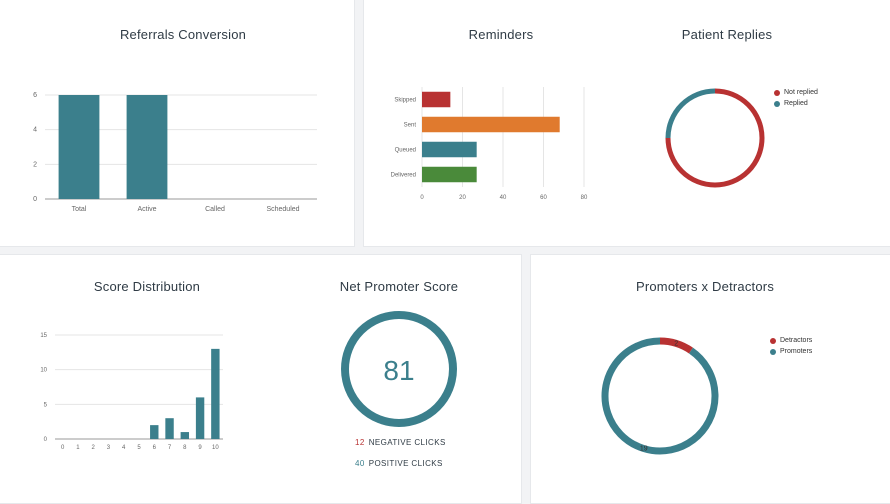 The height and width of the screenshot is (504, 890). What do you see at coordinates (175, 152) in the screenshot?
I see `referrals-bar-chart: 0 2 4 6 Total Active Called Scheduled` at bounding box center [175, 152].